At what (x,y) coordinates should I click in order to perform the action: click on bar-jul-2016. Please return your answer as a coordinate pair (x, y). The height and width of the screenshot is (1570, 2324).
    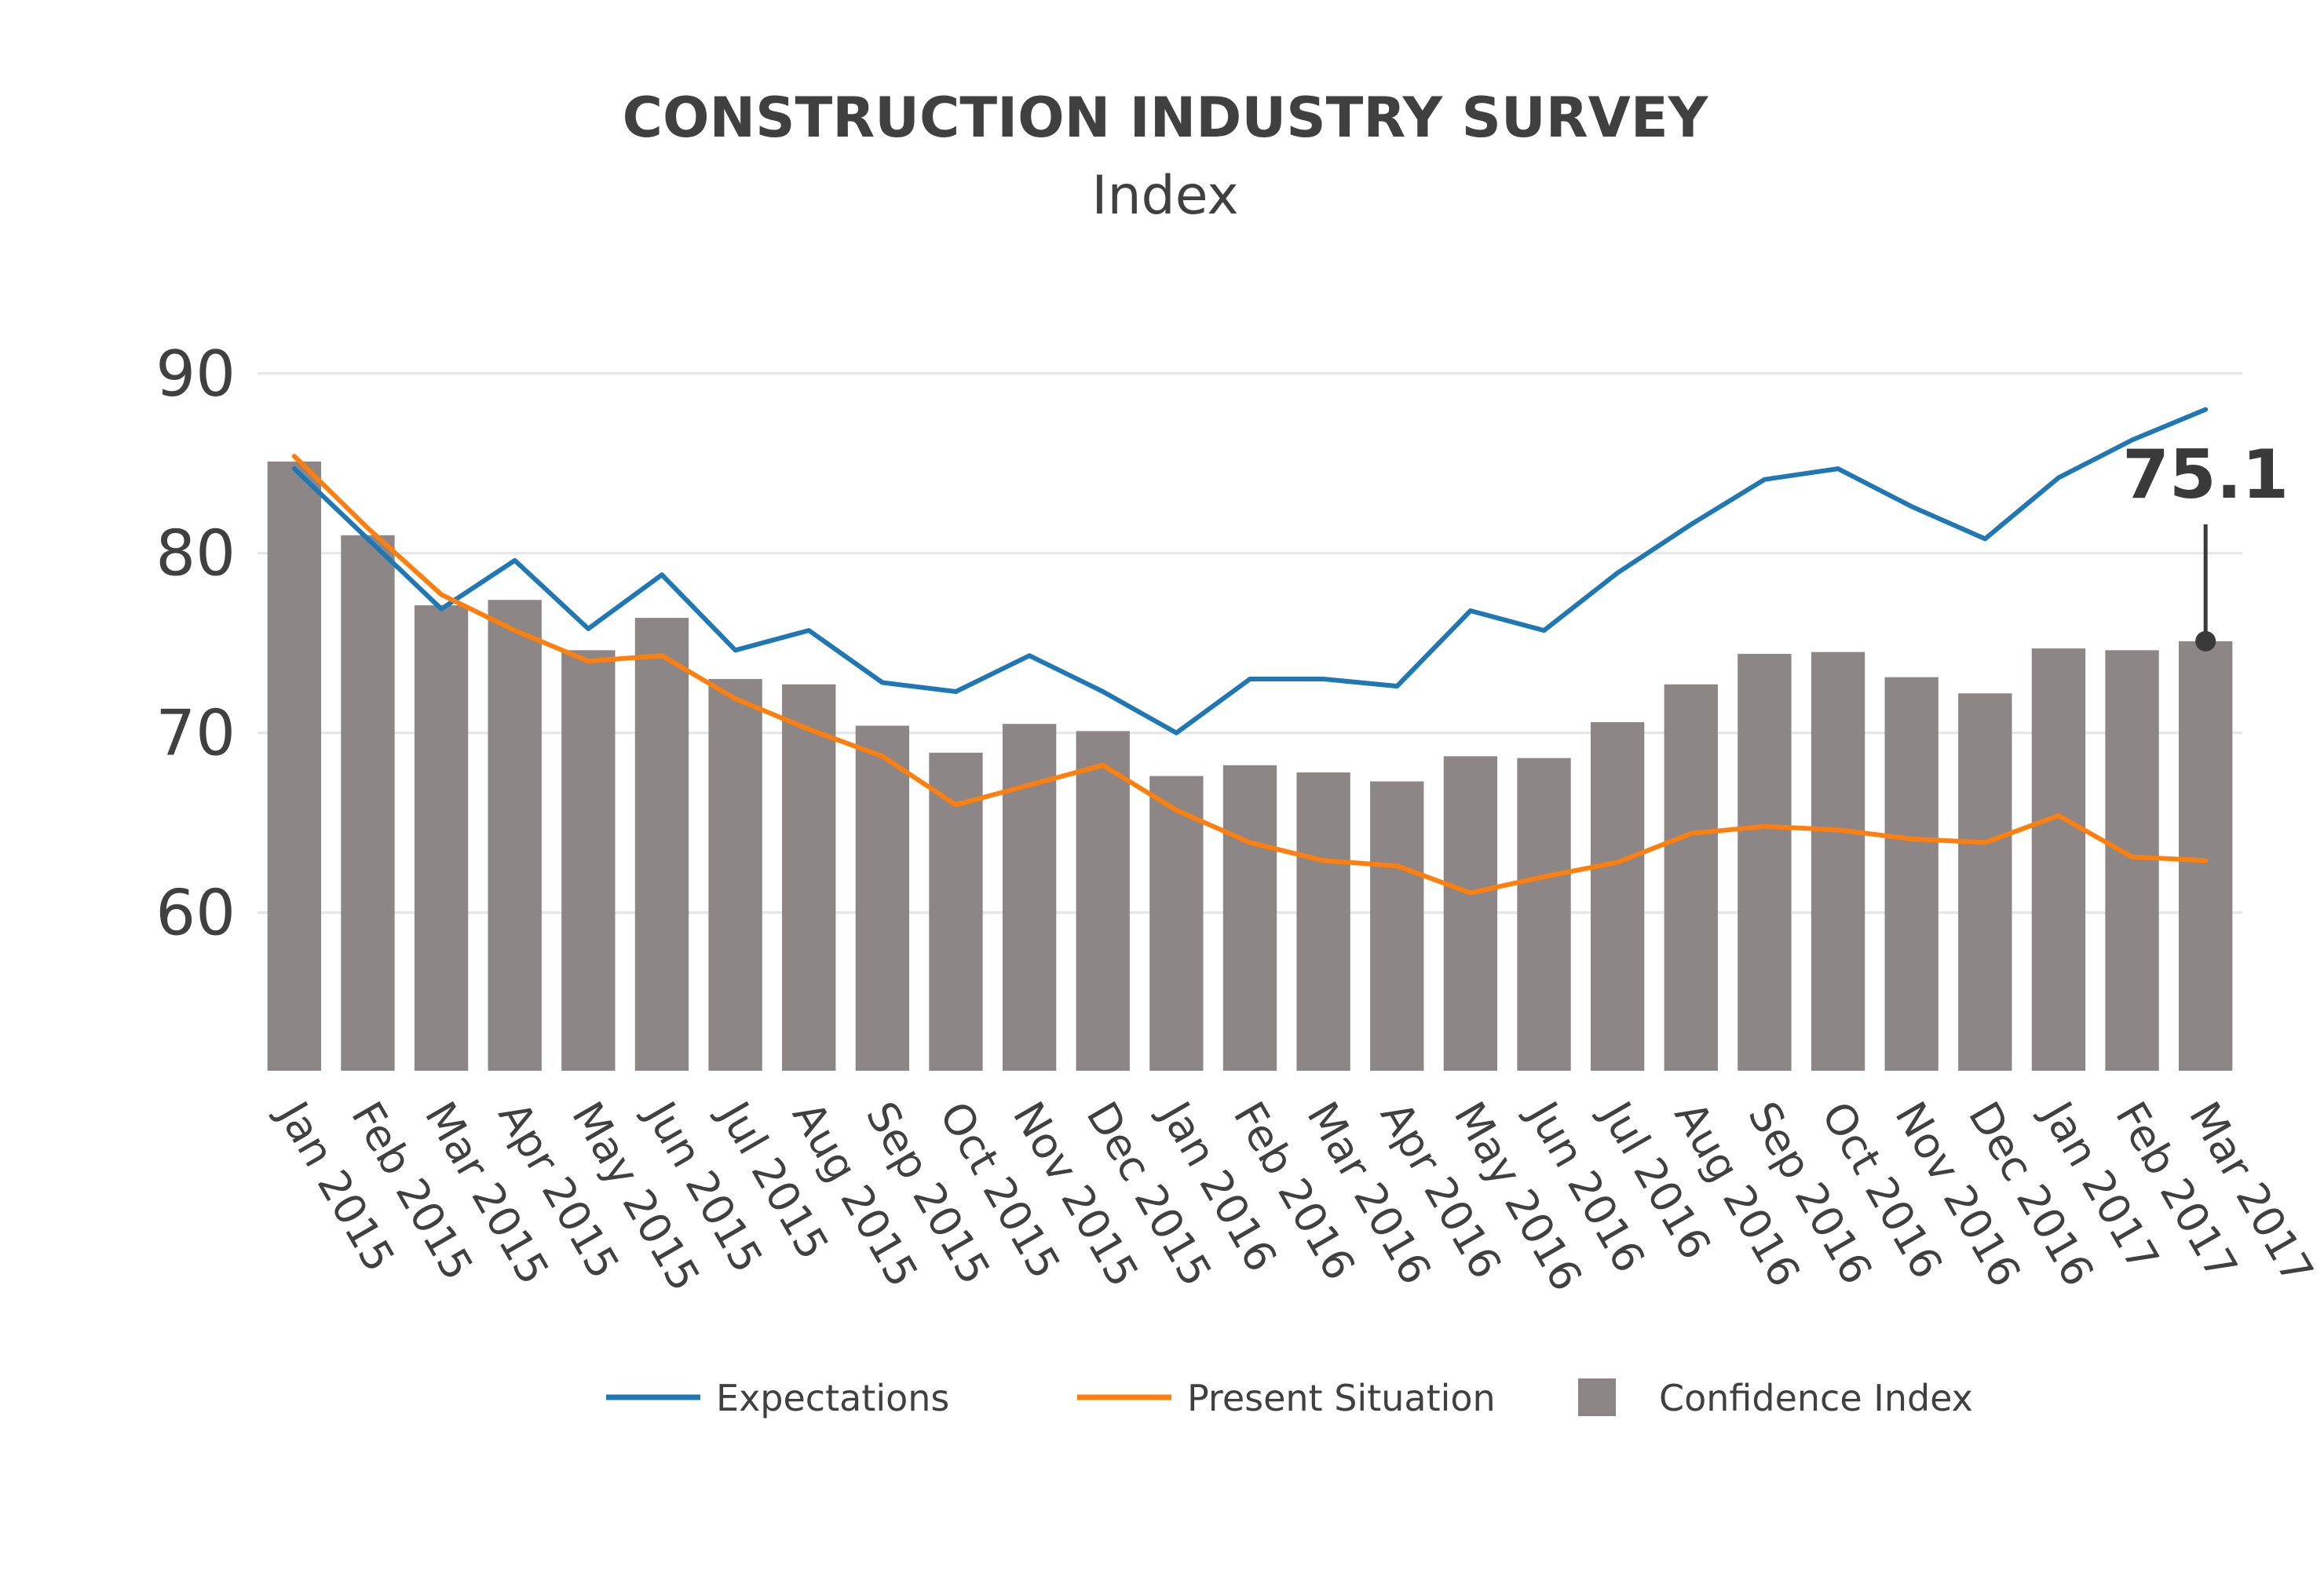
    Looking at the image, I should click on (1617, 896).